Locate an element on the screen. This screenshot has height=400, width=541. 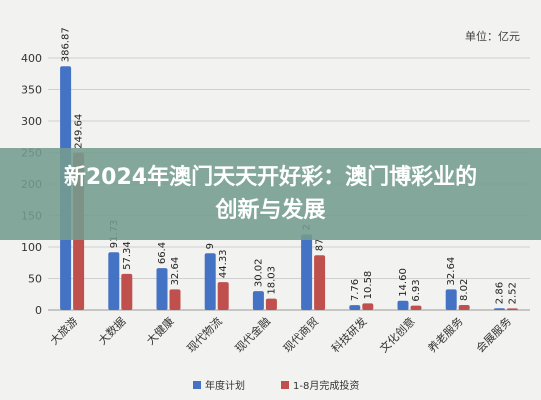
x-tick-label: 现代商贸 is located at coordinates (300, 334).